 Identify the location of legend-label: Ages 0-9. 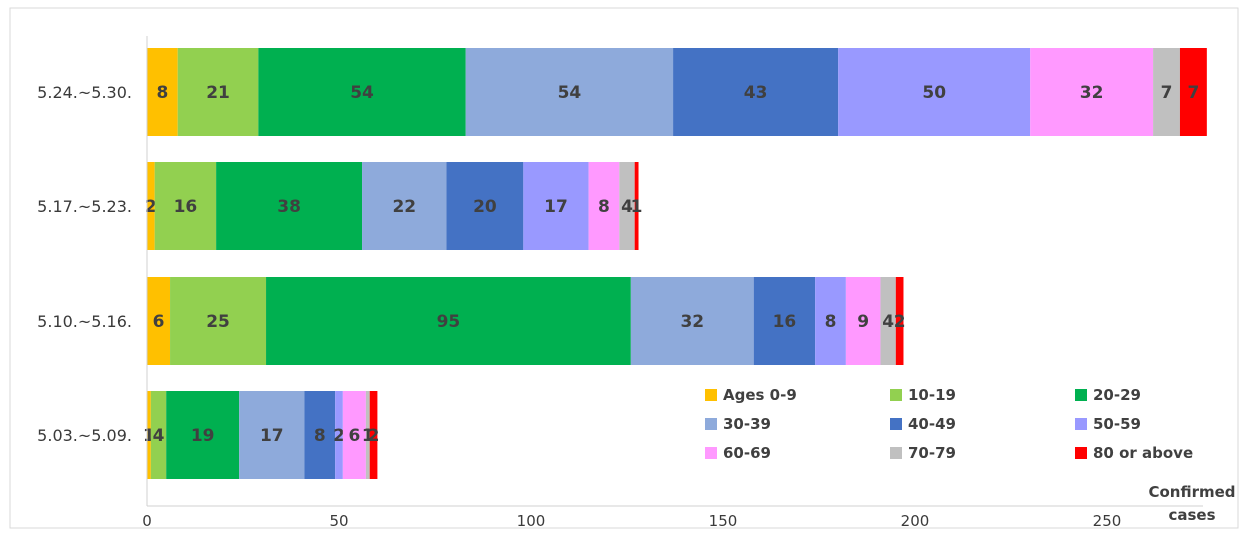
(760, 395).